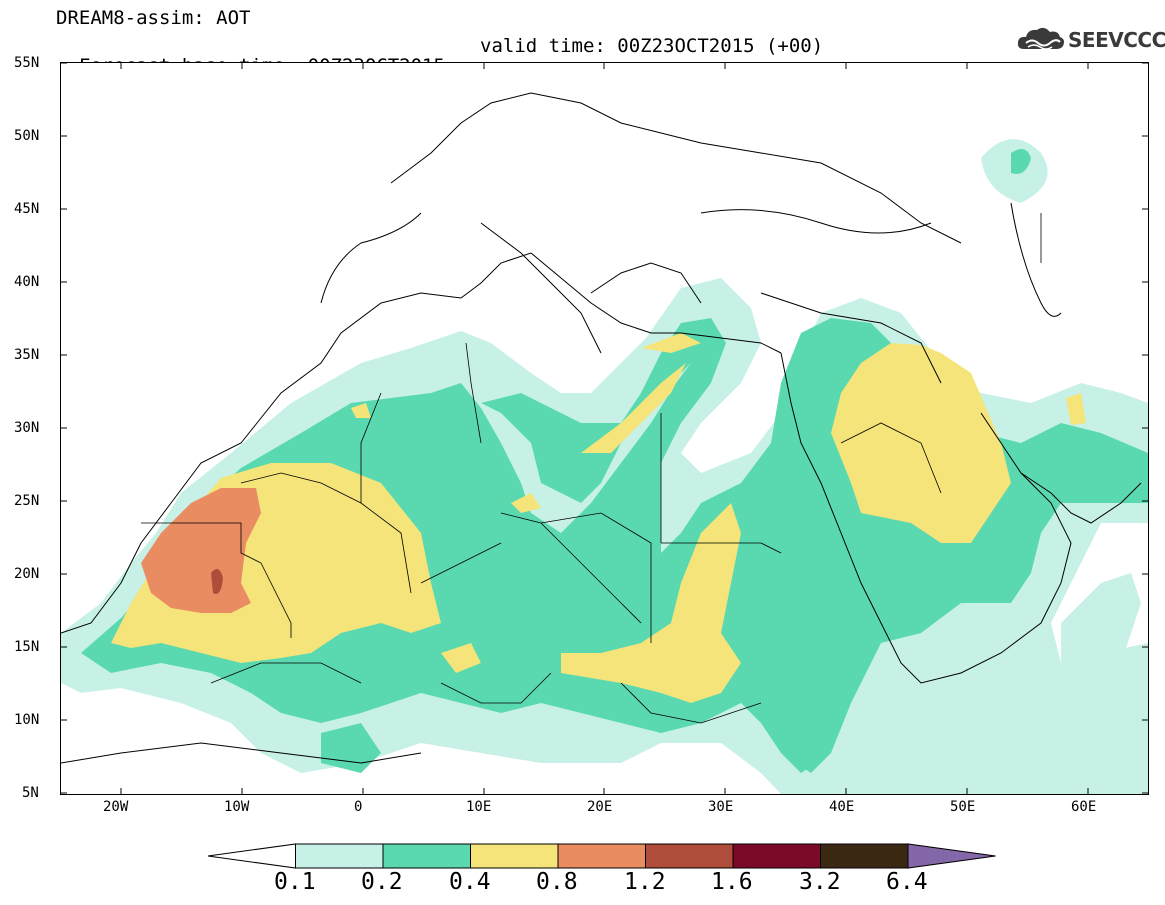 The image size is (1165, 905). Describe the element at coordinates (27, 209) in the screenshot. I see `lat-label-45n: 45N` at that location.